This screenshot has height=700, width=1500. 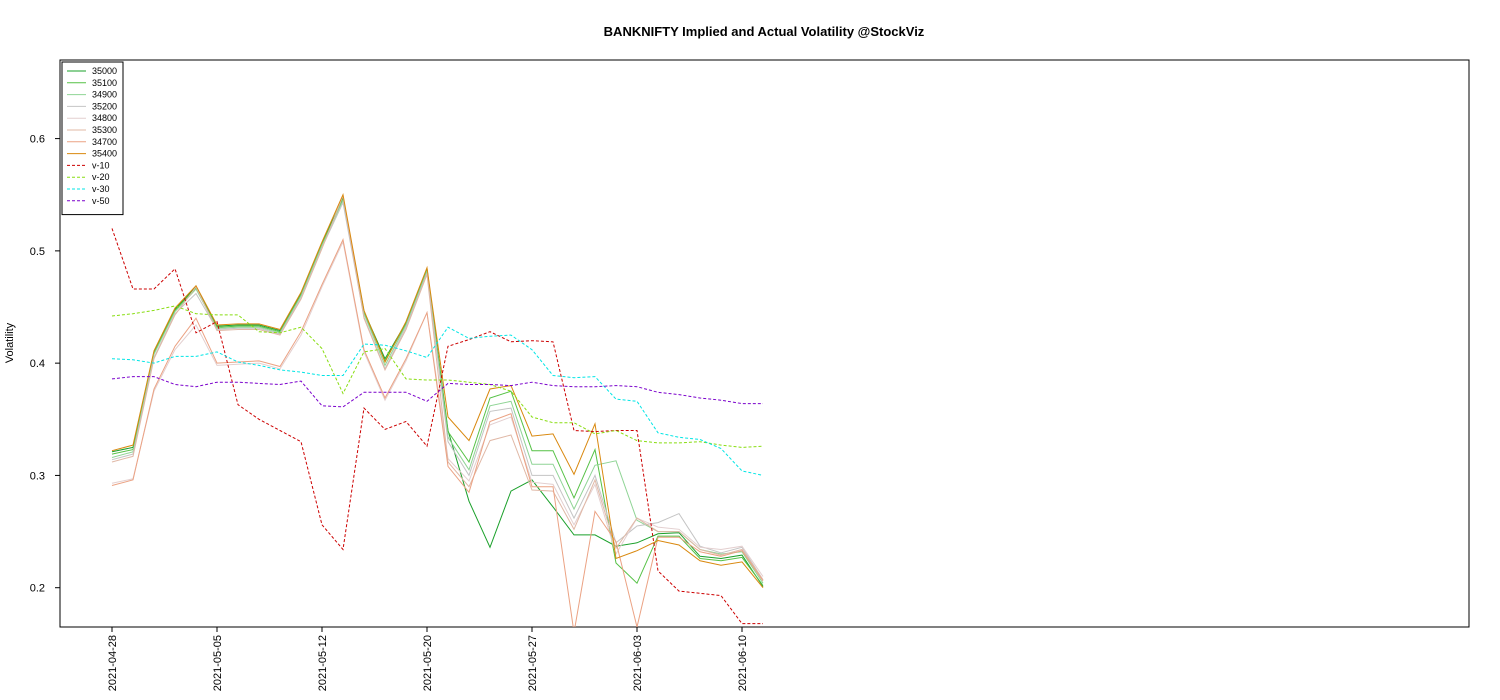 What do you see at coordinates (218, 663) in the screenshot?
I see `x-tick-label: 2021-05-05` at bounding box center [218, 663].